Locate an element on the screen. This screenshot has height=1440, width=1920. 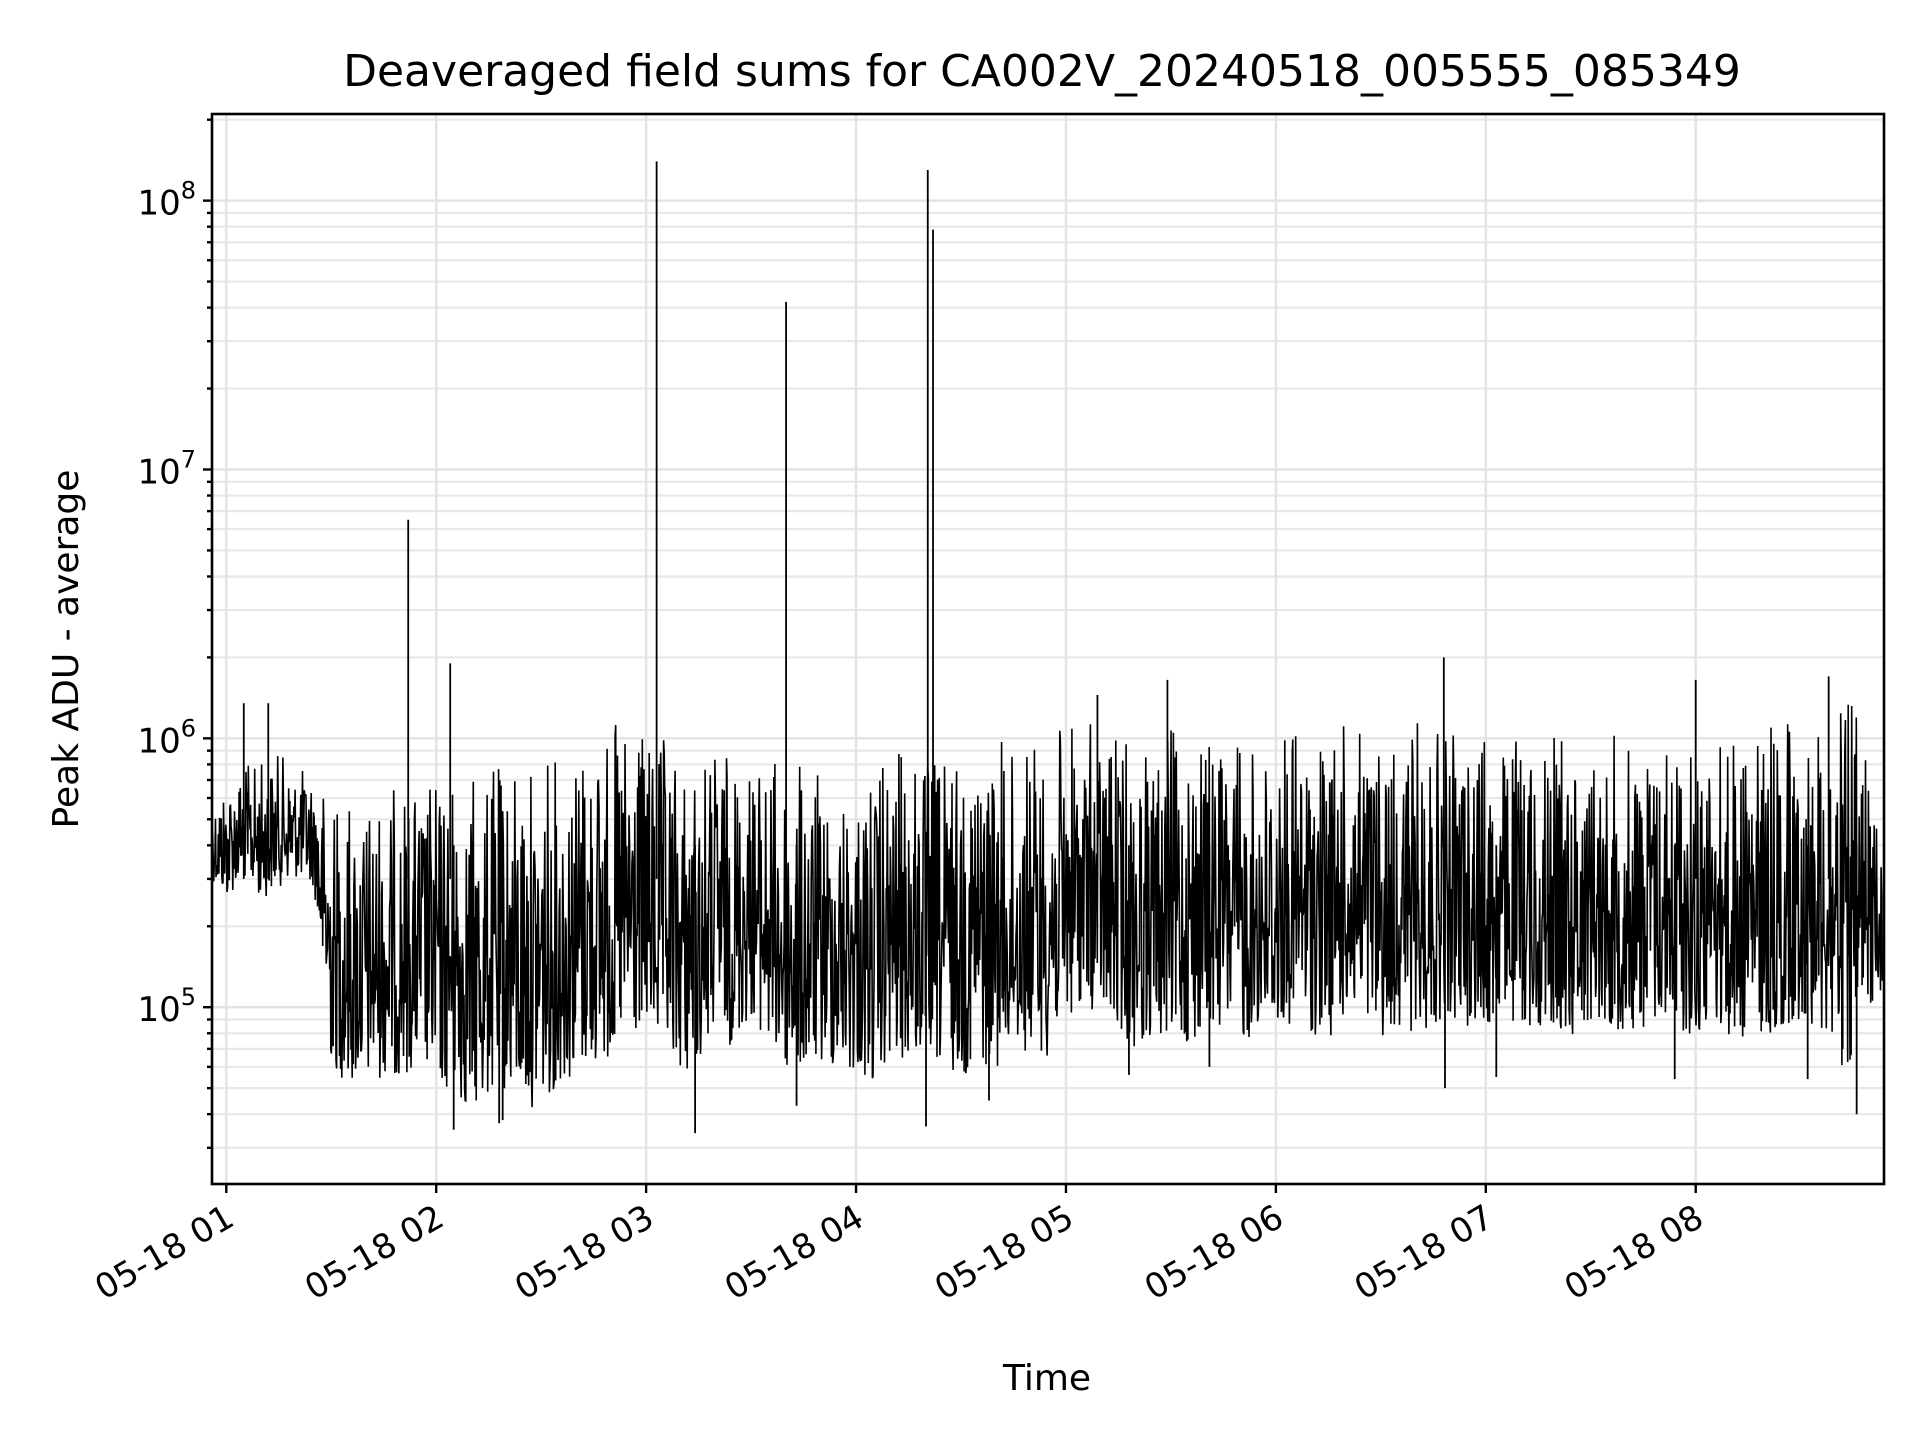
x-tick-label: 05-18 08 is located at coordinates (1634, 1252).